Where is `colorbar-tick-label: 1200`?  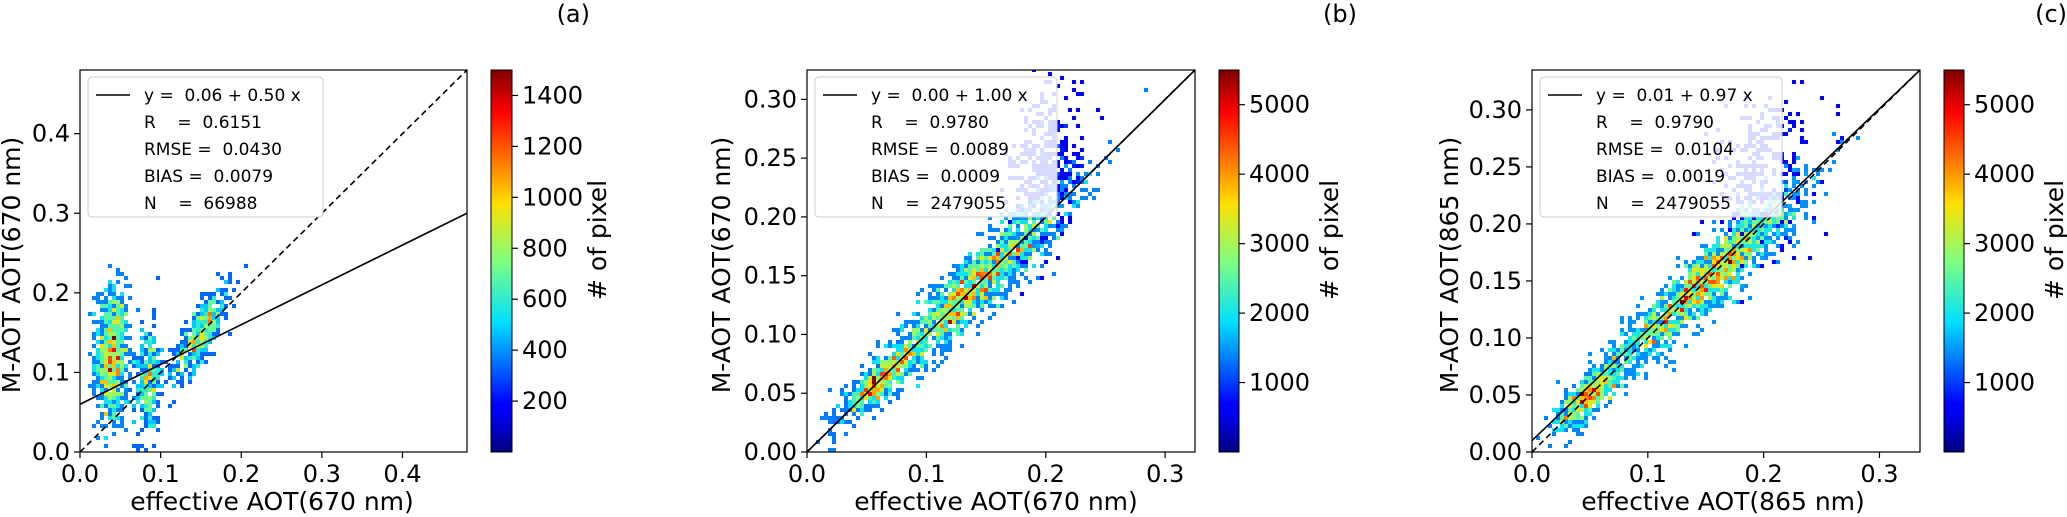
colorbar-tick-label: 1200 is located at coordinates (552, 146).